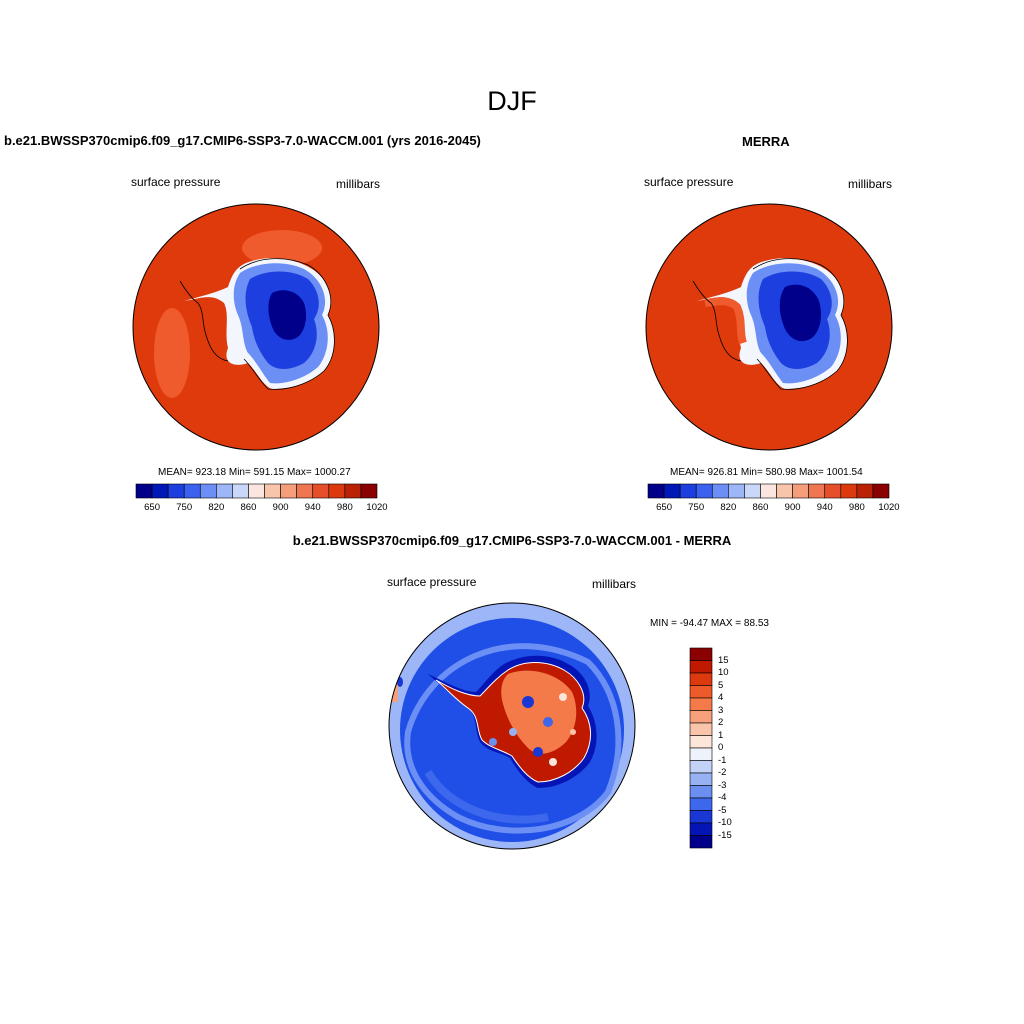 The width and height of the screenshot is (1024, 1024). I want to click on antarctic-peninsula-coastline, so click(717, 321).